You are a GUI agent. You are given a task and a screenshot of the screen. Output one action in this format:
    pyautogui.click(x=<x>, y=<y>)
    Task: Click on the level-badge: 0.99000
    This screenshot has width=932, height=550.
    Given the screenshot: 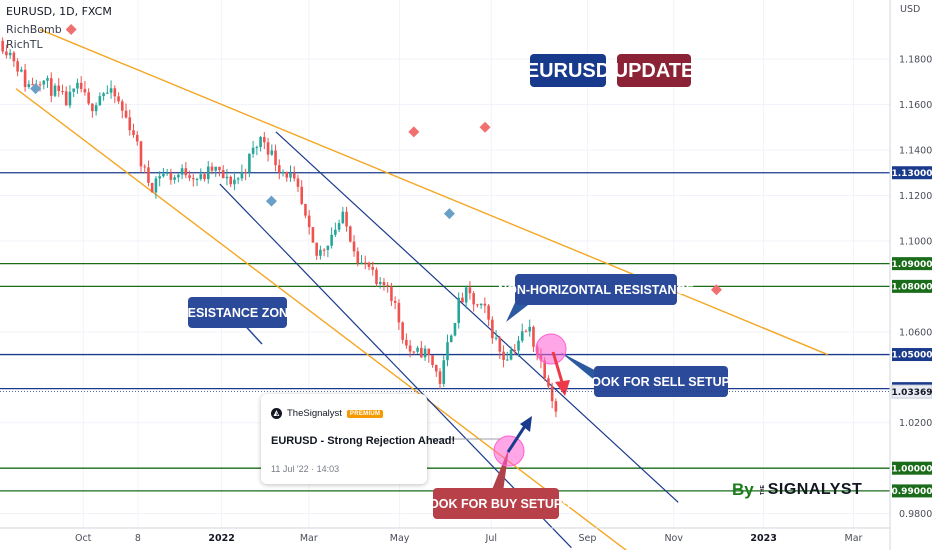 What is the action you would take?
    pyautogui.click(x=912, y=492)
    